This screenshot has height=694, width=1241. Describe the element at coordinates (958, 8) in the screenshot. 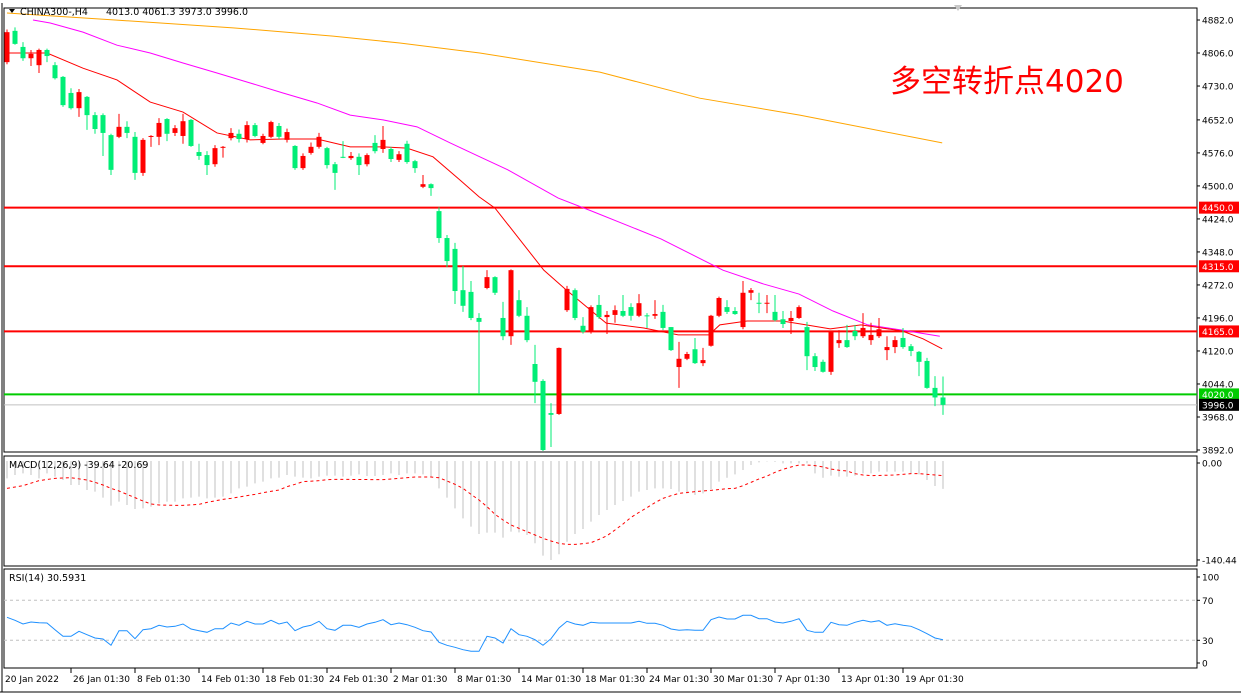

I see `chart-shift-icon` at that location.